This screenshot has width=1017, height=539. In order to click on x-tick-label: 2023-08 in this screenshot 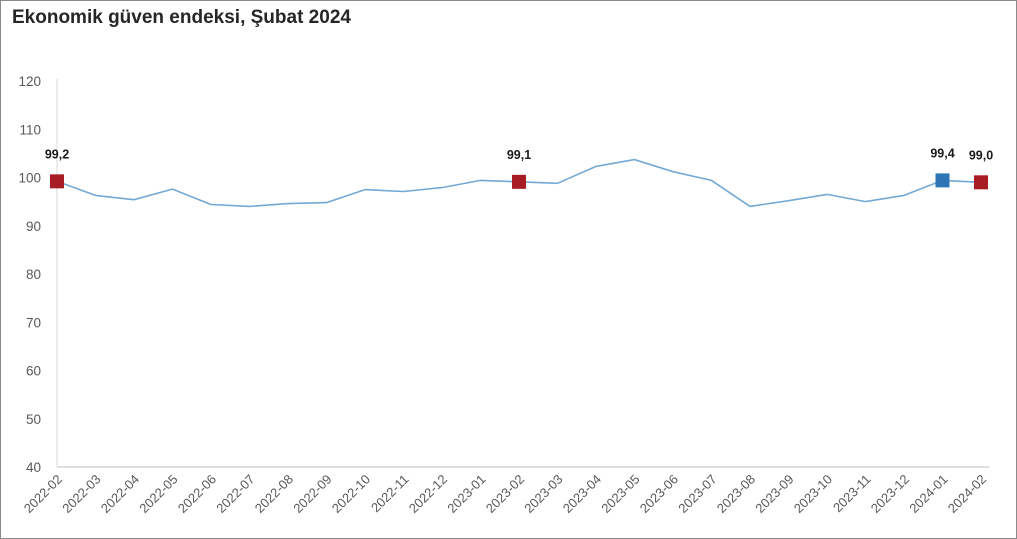, I will do `click(736, 494)`.